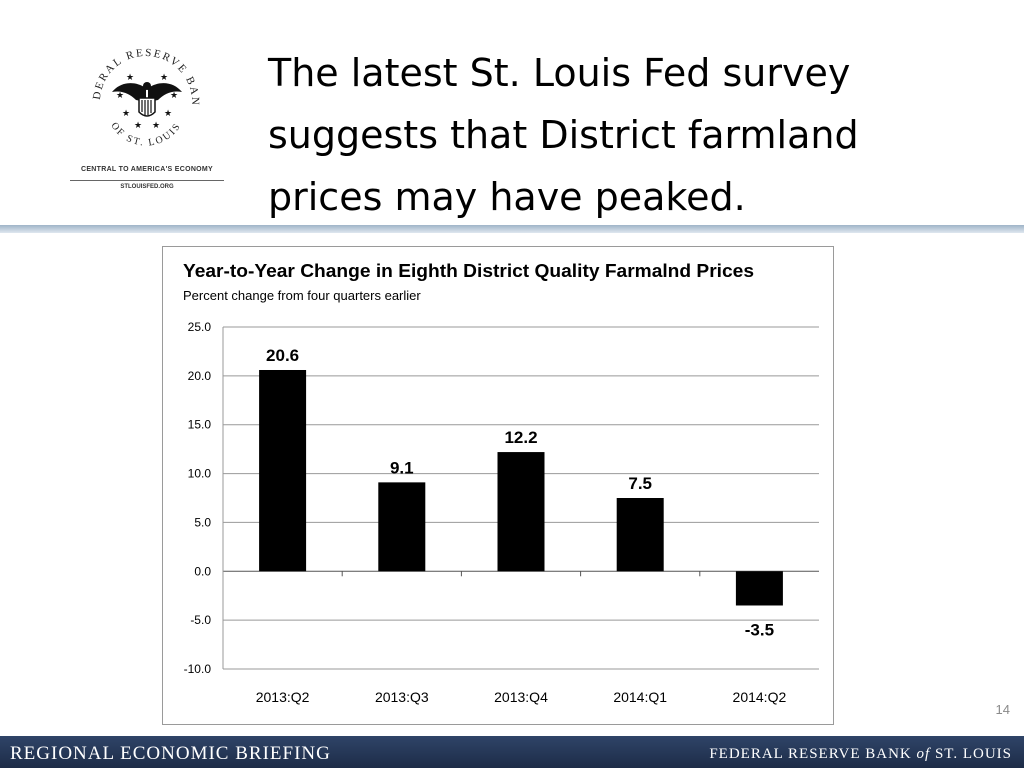 The image size is (1024, 768). Describe the element at coordinates (147, 187) in the screenshot. I see `logo-url: STLOUISFED.ORG` at that location.